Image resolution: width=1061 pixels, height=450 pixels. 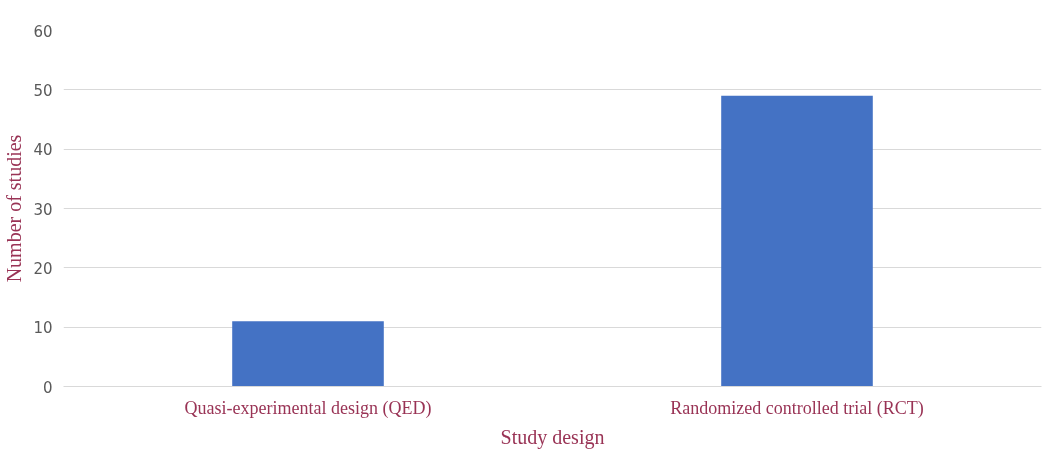 What do you see at coordinates (43, 150) in the screenshot?
I see `y-tick-label: 40` at bounding box center [43, 150].